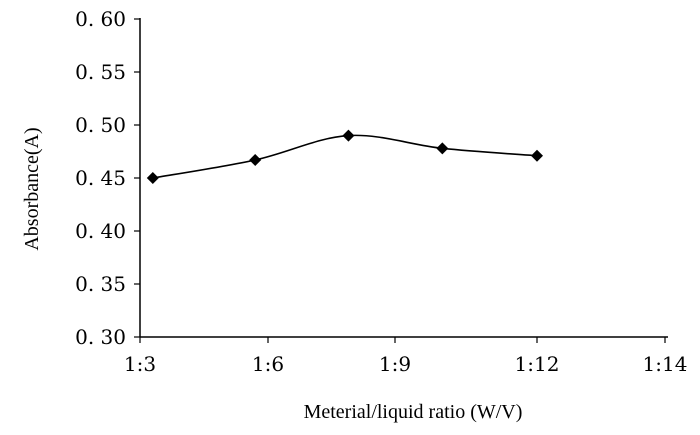 This screenshot has width=700, height=435. What do you see at coordinates (413, 412) in the screenshot?
I see `x-axis-title: Meterial/liquid ratio (W/V)` at bounding box center [413, 412].